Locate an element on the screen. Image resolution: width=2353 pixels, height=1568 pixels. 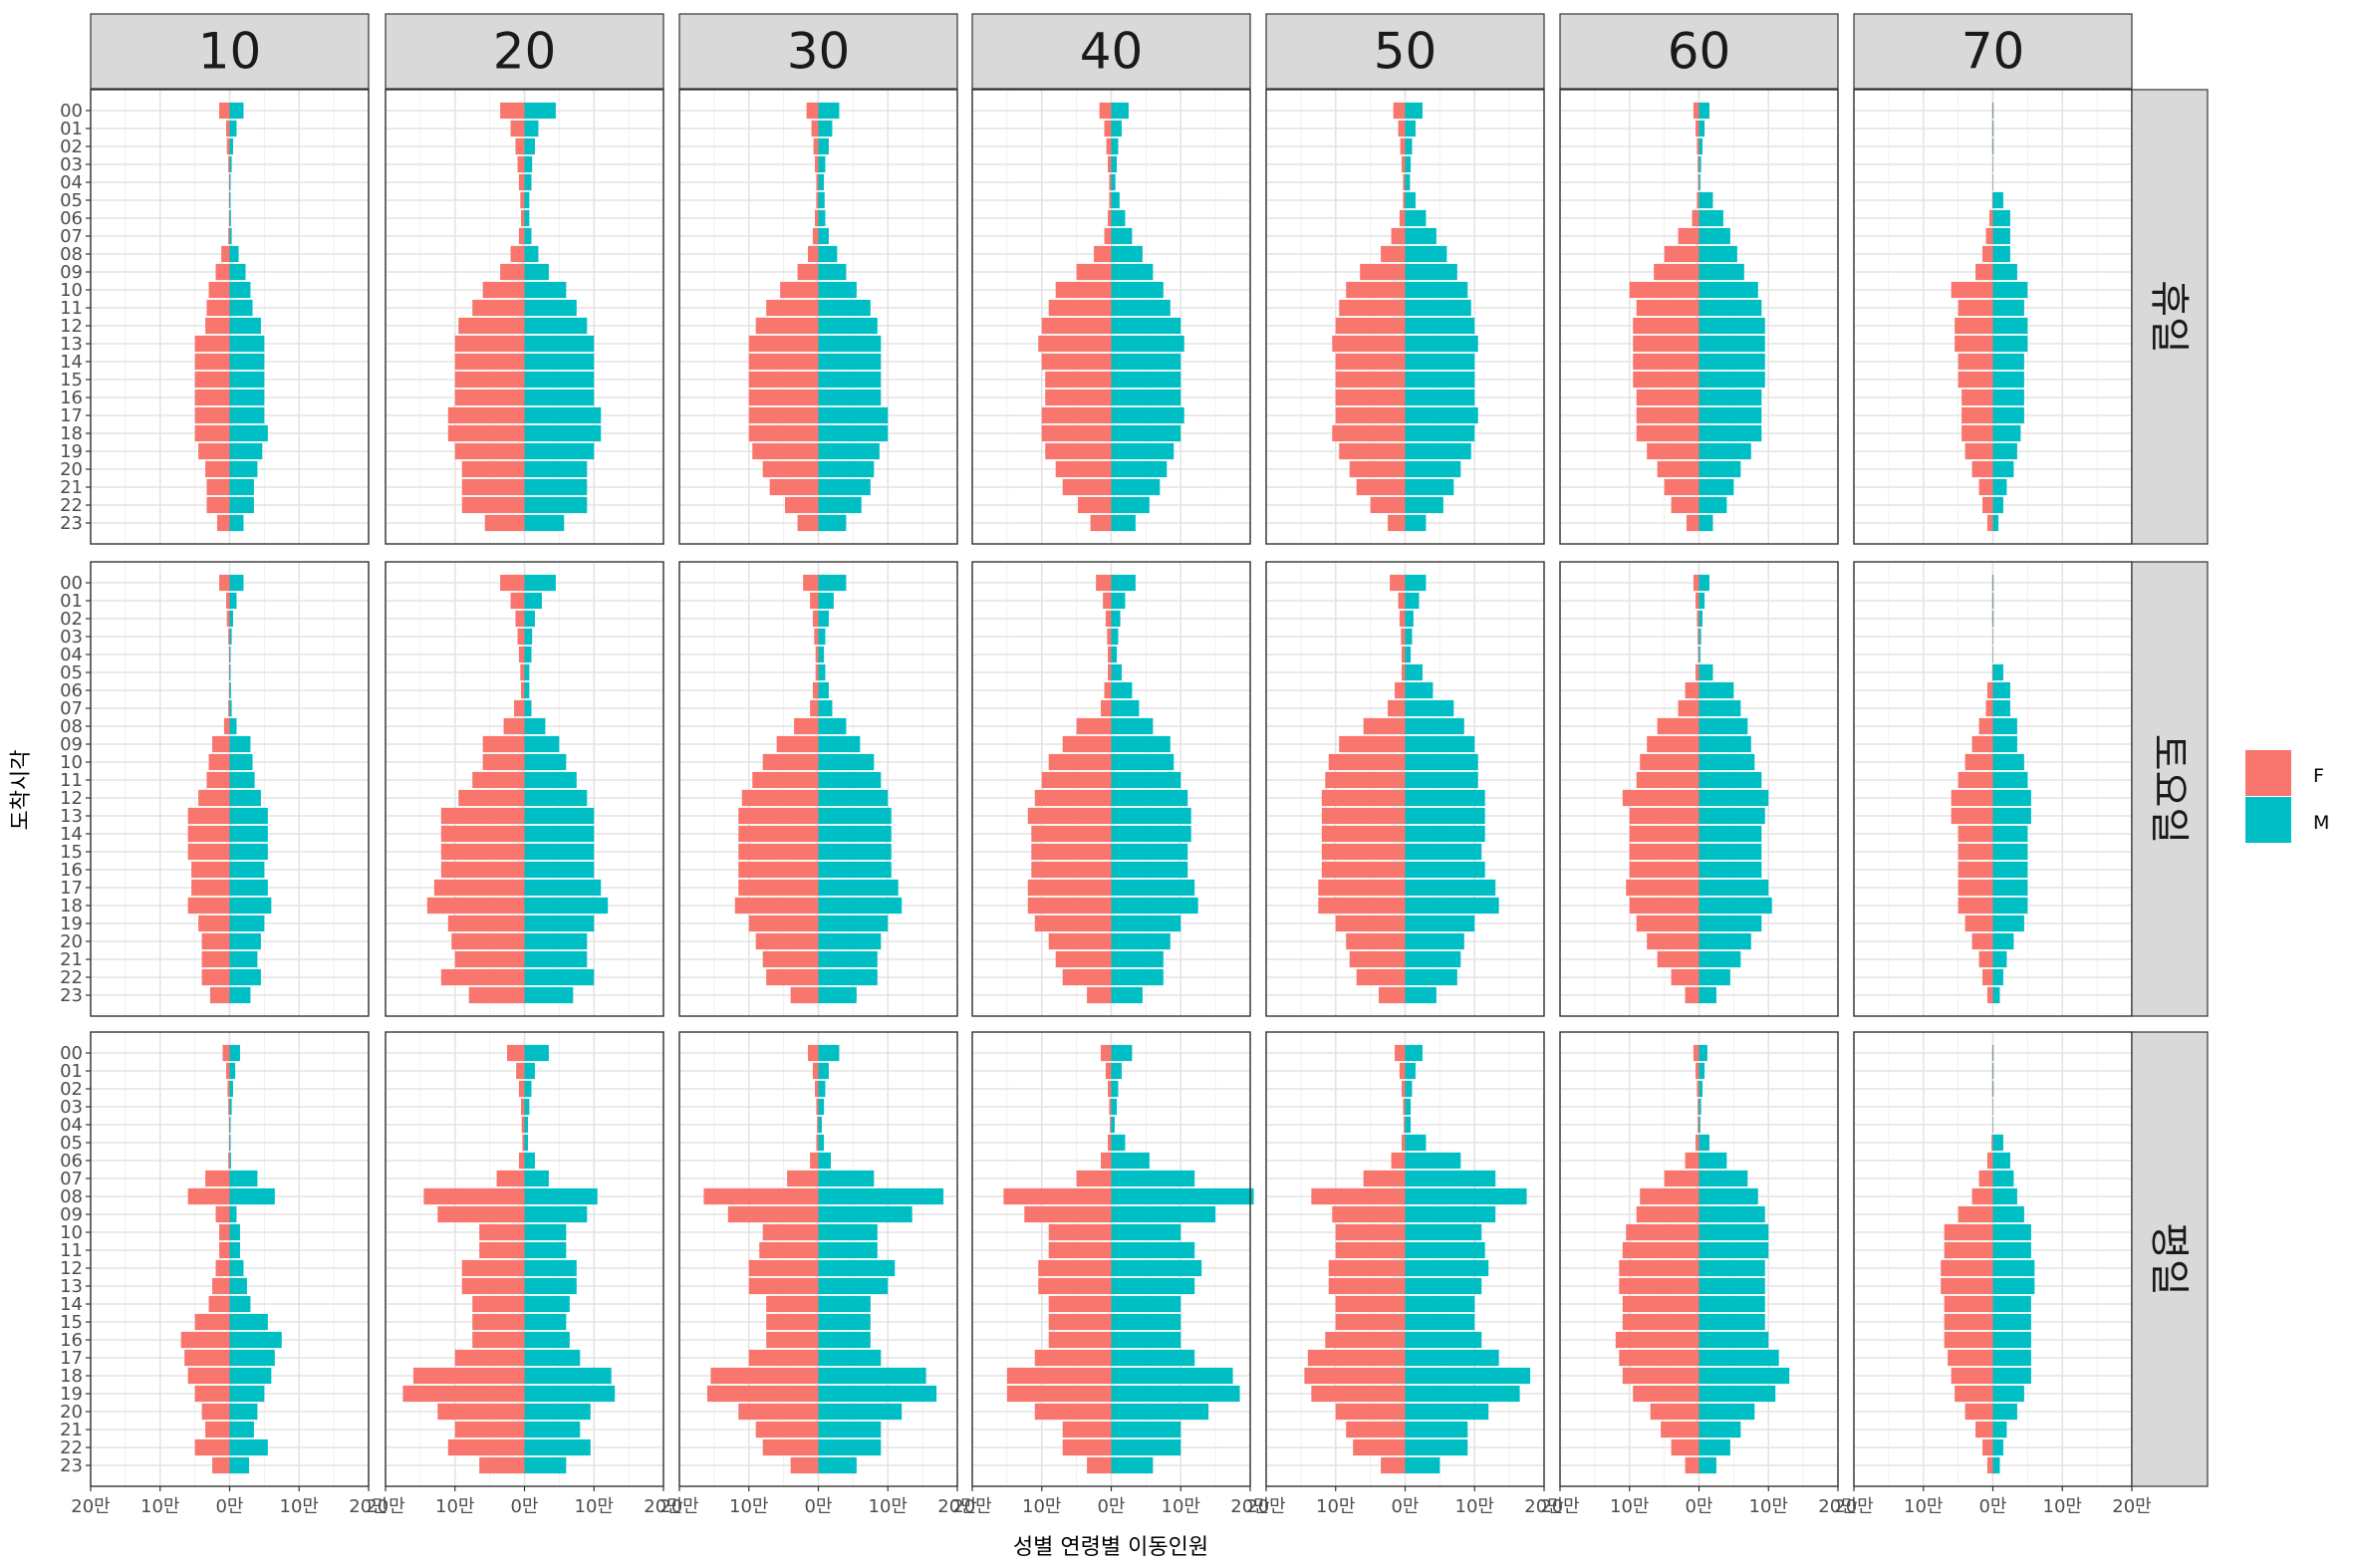
x-tick-label: 0만 is located at coordinates (1699, 1506).